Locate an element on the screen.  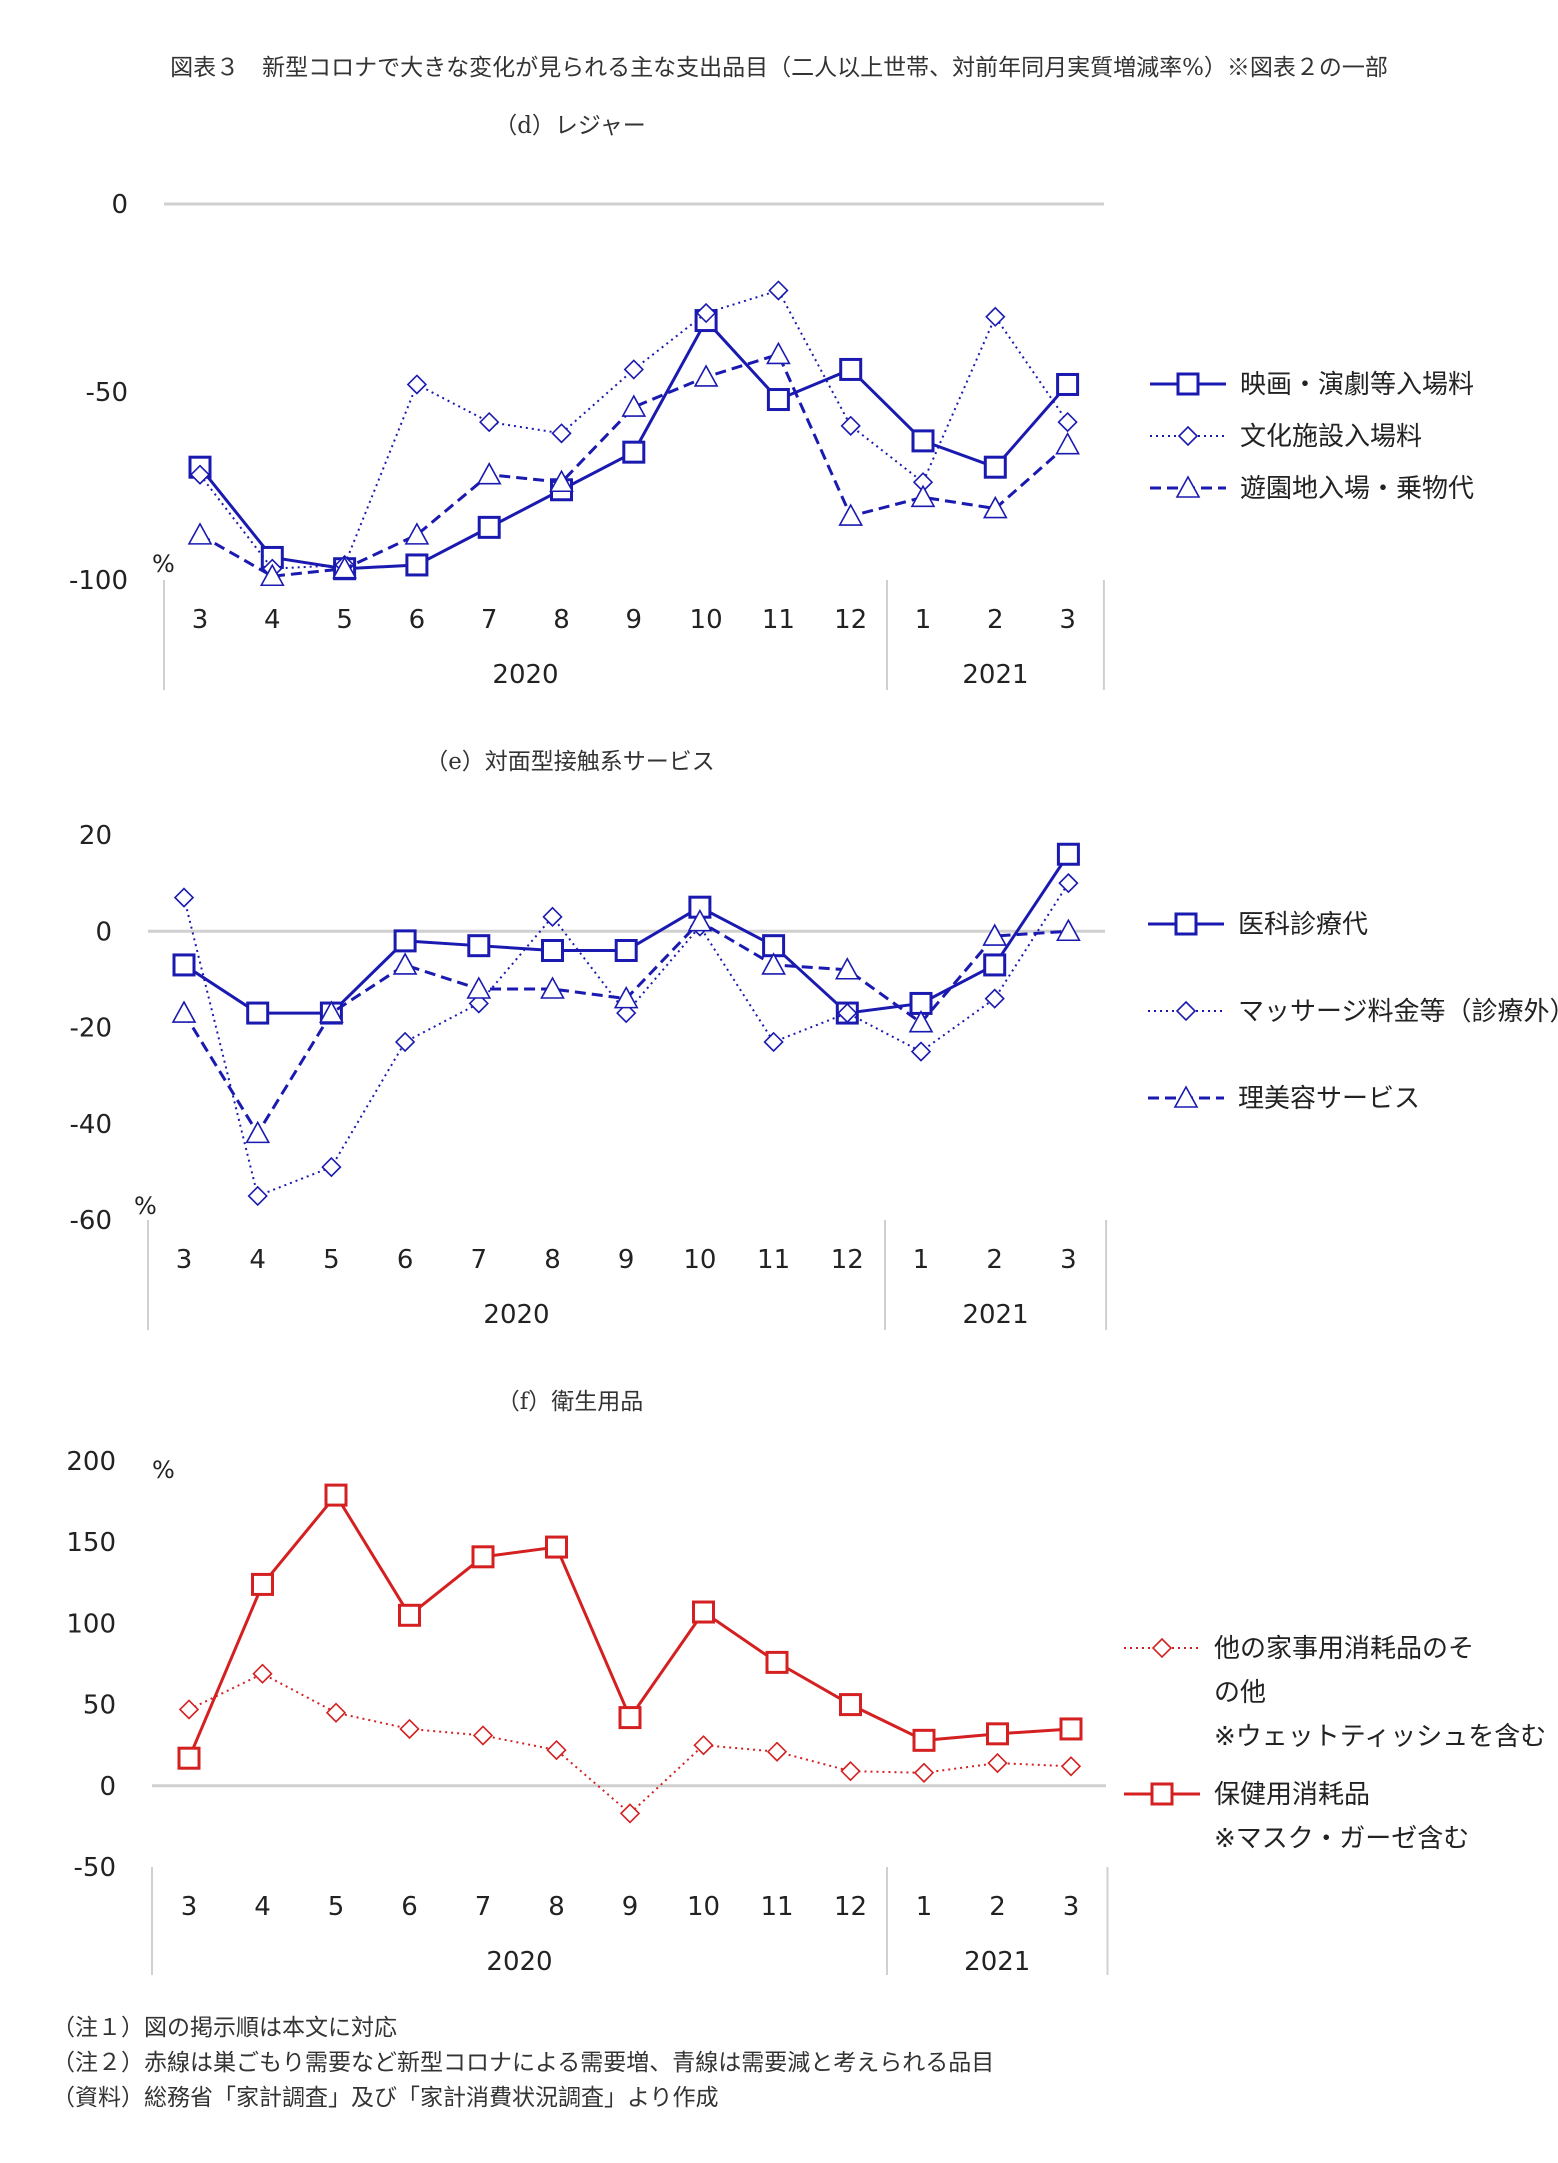
legend-label: 遊園地入場・乗物代 is located at coordinates (1357, 489).